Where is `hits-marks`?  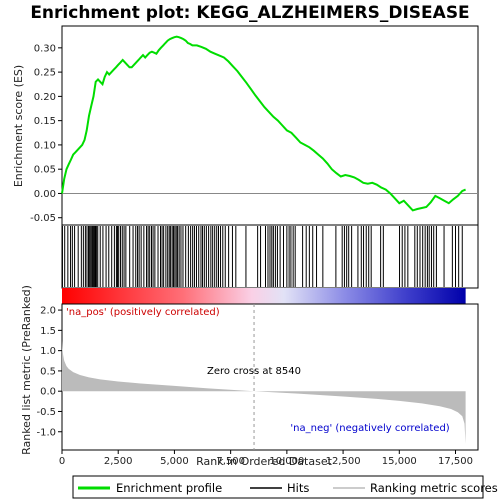 hits-marks is located at coordinates (262, 256).